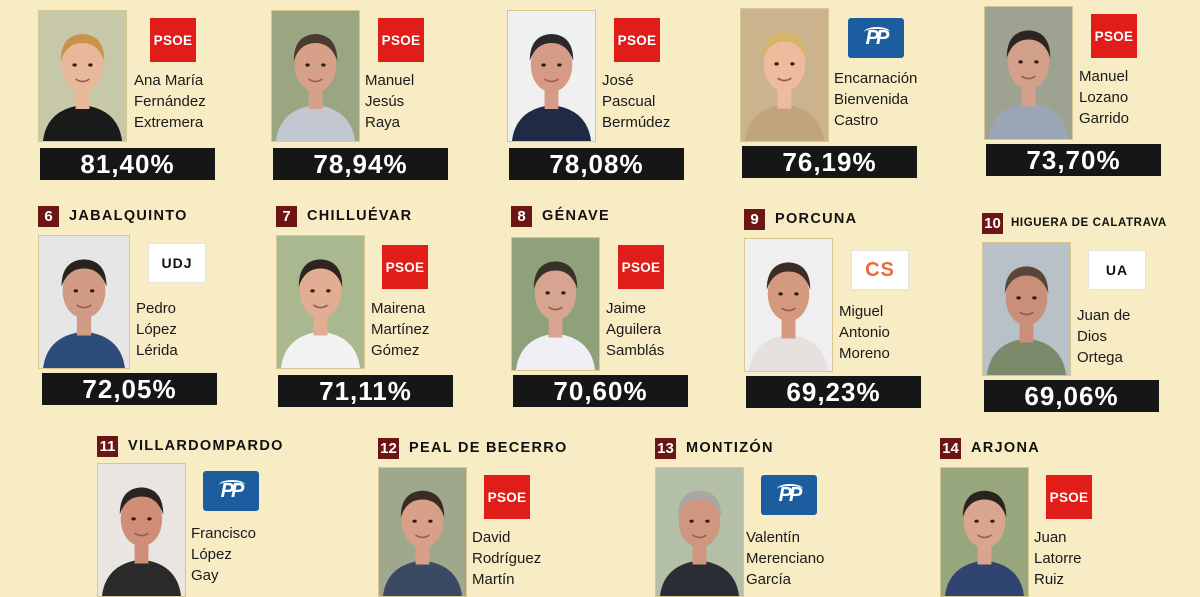 This screenshot has height=597, width=1200. Describe the element at coordinates (488, 448) in the screenshot. I see `town-name: PEAL DE BECERRO` at that location.